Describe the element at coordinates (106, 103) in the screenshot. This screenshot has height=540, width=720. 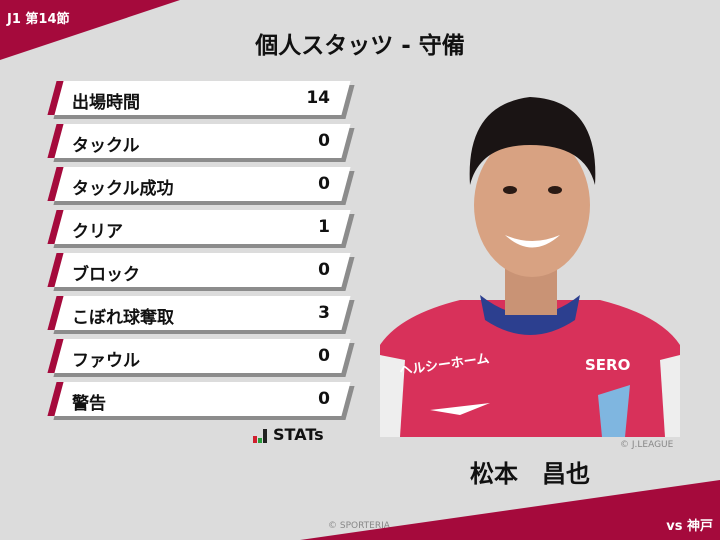
I see `stat-label: 出場時間` at that location.